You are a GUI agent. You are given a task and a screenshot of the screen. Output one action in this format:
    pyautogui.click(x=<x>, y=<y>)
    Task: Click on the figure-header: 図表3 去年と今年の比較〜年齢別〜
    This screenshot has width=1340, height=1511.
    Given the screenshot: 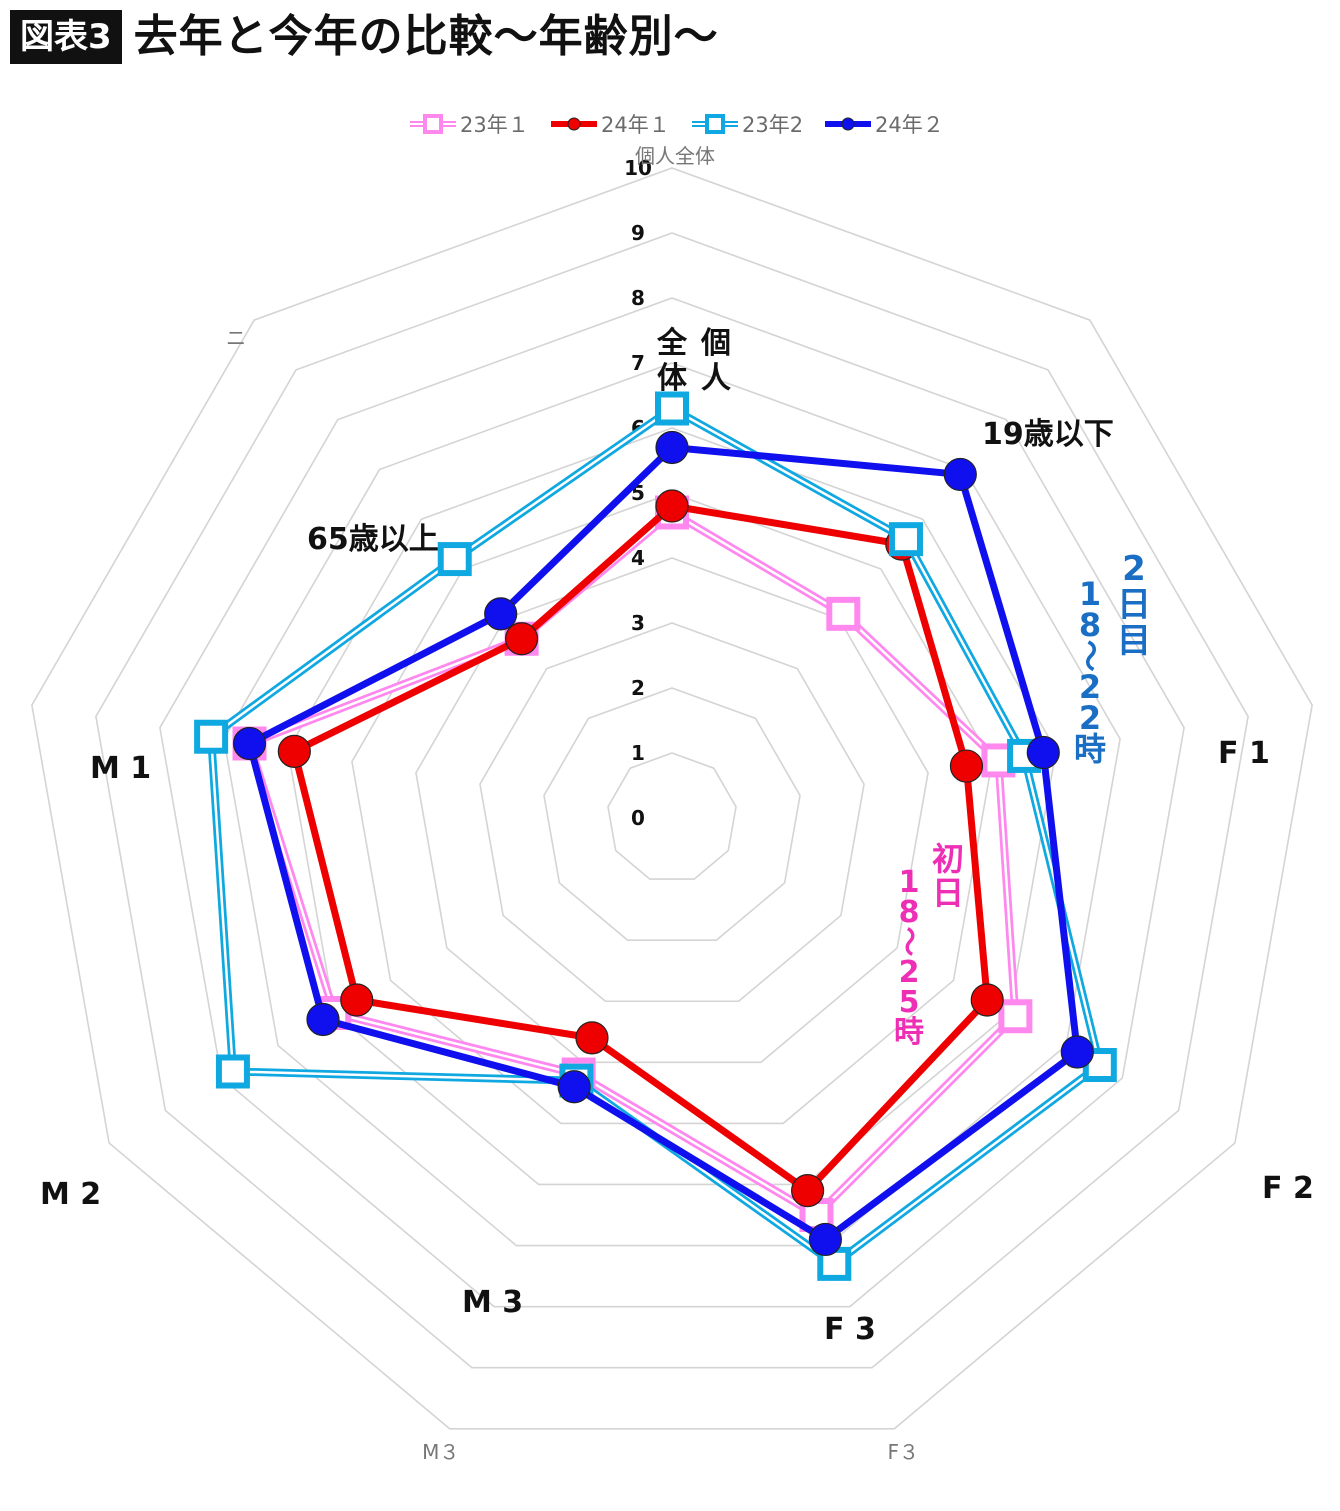 What is the action you would take?
    pyautogui.click(x=364, y=37)
    